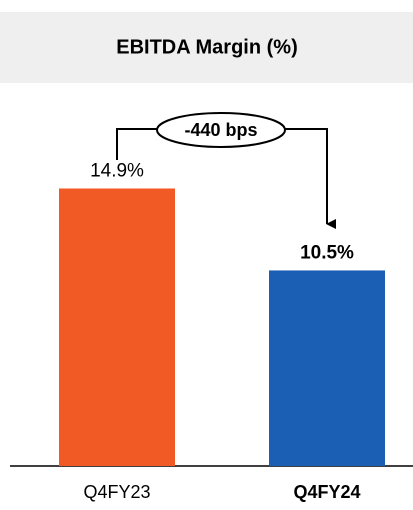 Image resolution: width=413 pixels, height=510 pixels. I want to click on annotation-ellipse, so click(221, 130).